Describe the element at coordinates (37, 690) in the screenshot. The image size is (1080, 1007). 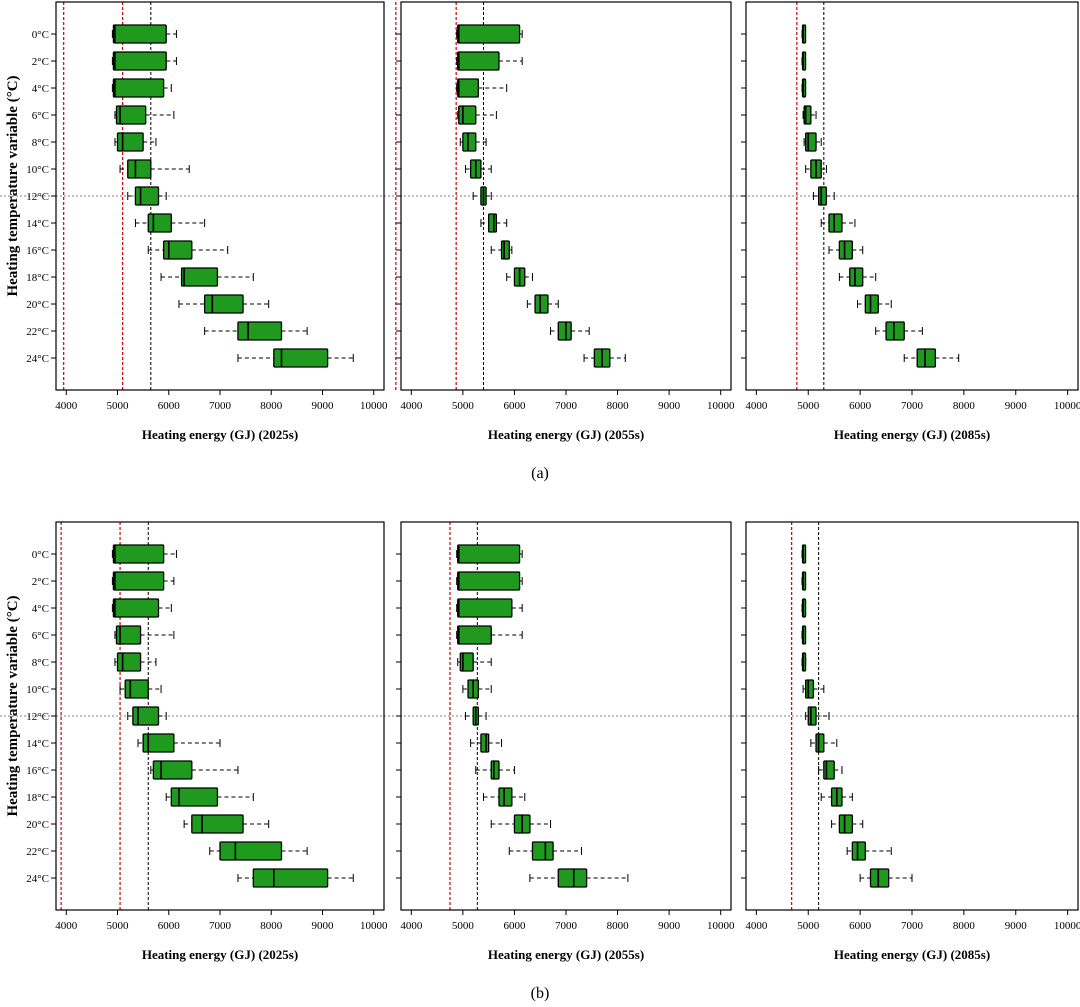
I see `y-tick-label: 10°C` at that location.